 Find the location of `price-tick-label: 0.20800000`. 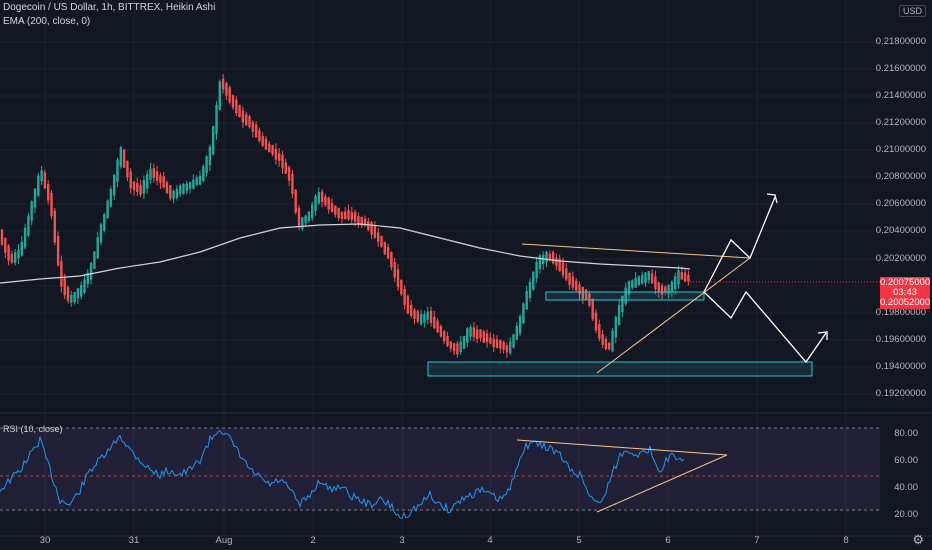

price-tick-label: 0.20800000 is located at coordinates (900, 176).